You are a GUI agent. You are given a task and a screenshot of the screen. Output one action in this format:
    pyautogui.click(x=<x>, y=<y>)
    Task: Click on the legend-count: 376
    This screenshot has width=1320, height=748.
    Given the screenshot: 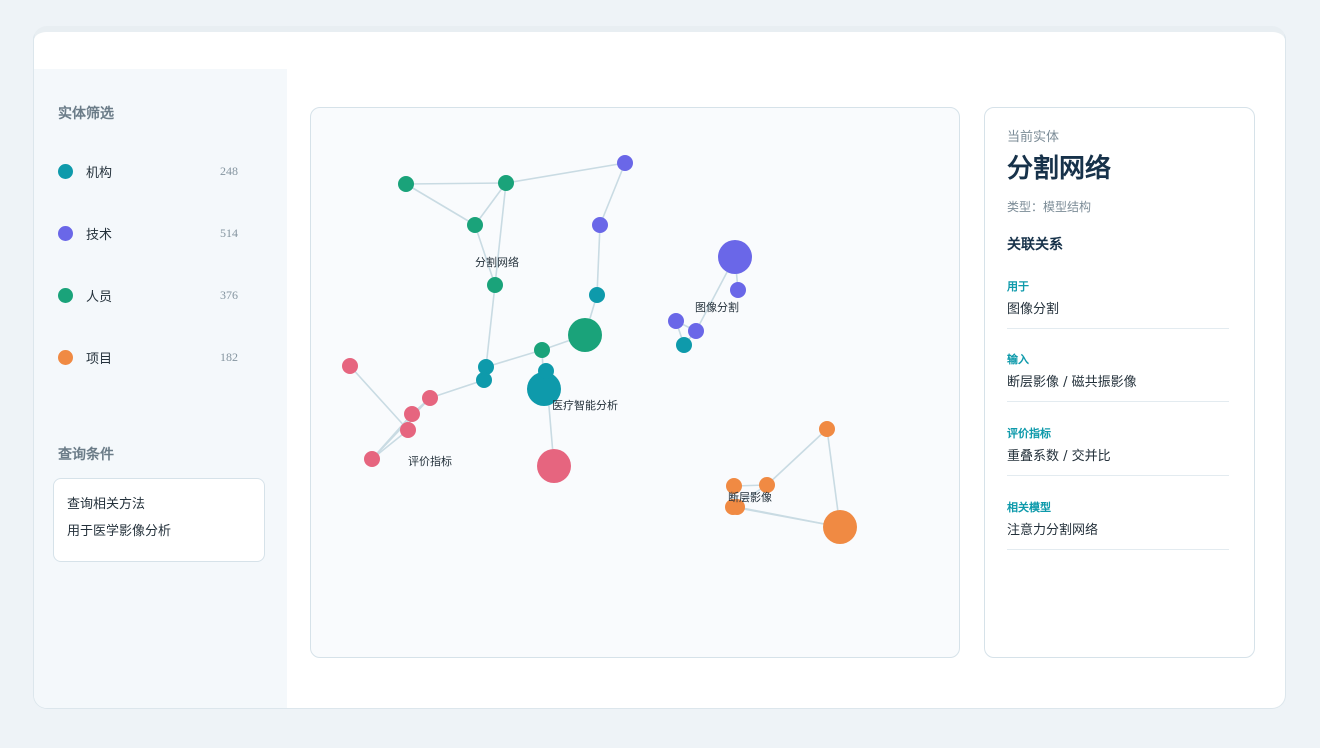 What is the action you would take?
    pyautogui.click(x=229, y=294)
    